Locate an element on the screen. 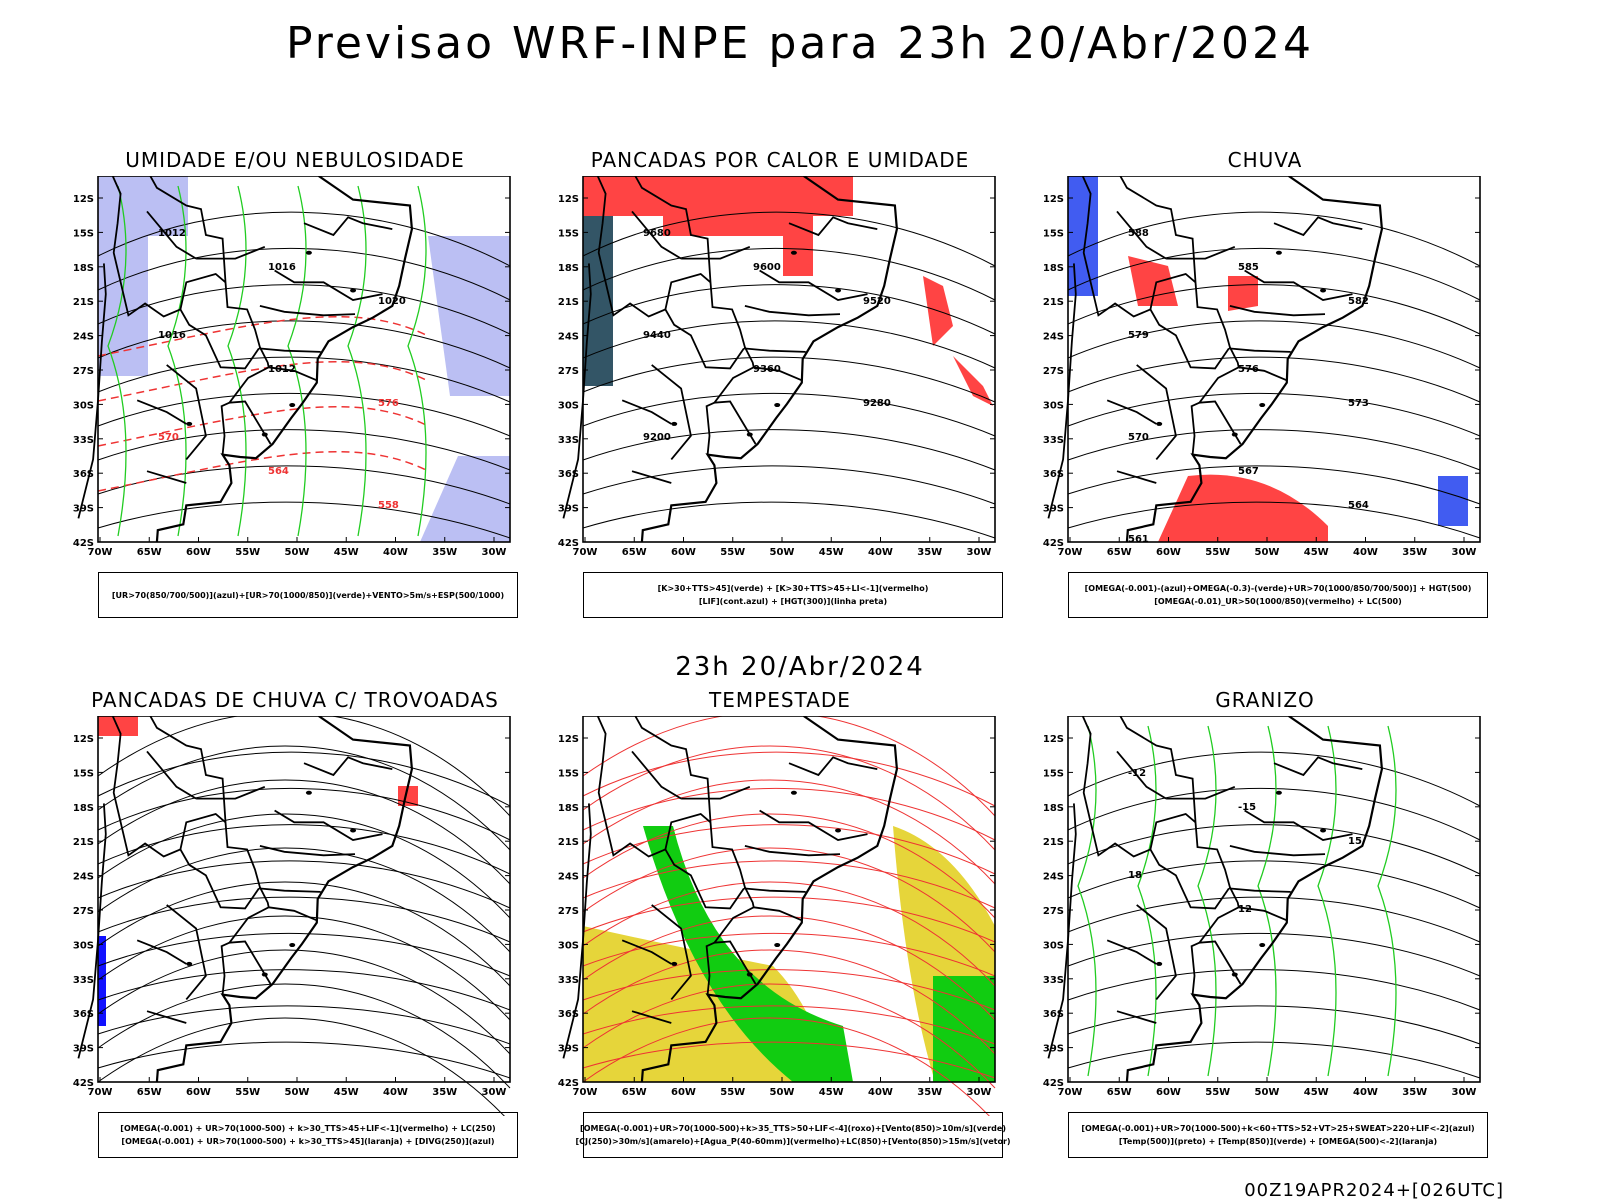 This screenshot has height=1201, width=1600. humidity-shade is located at coordinates (143, 276).